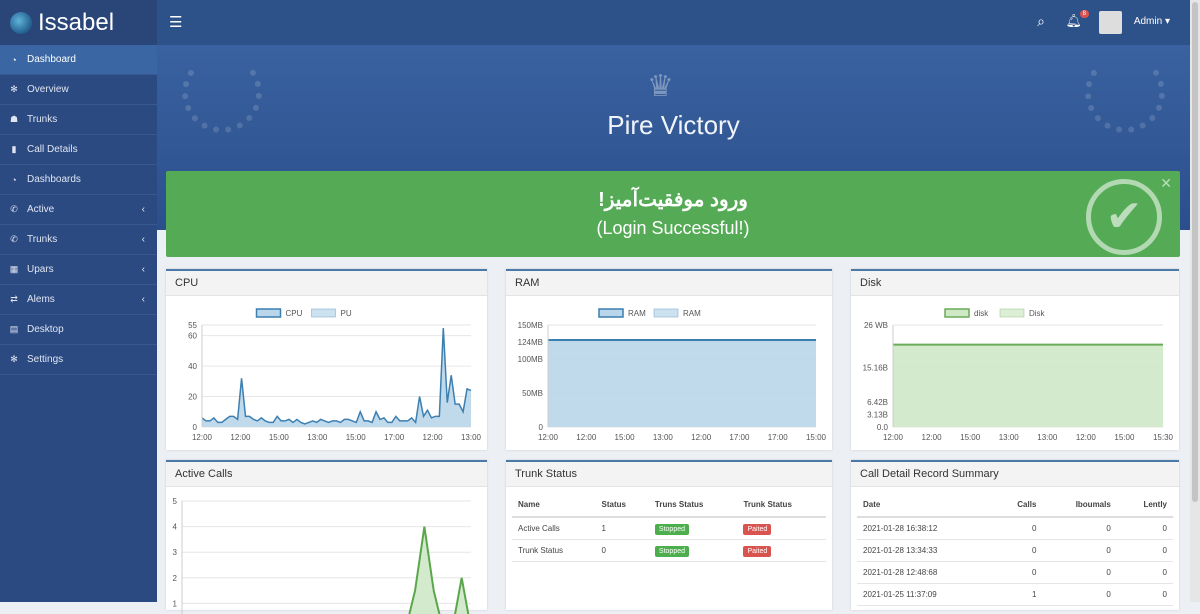  Describe the element at coordinates (1166, 183) in the screenshot. I see `close-icon: ✕` at that location.